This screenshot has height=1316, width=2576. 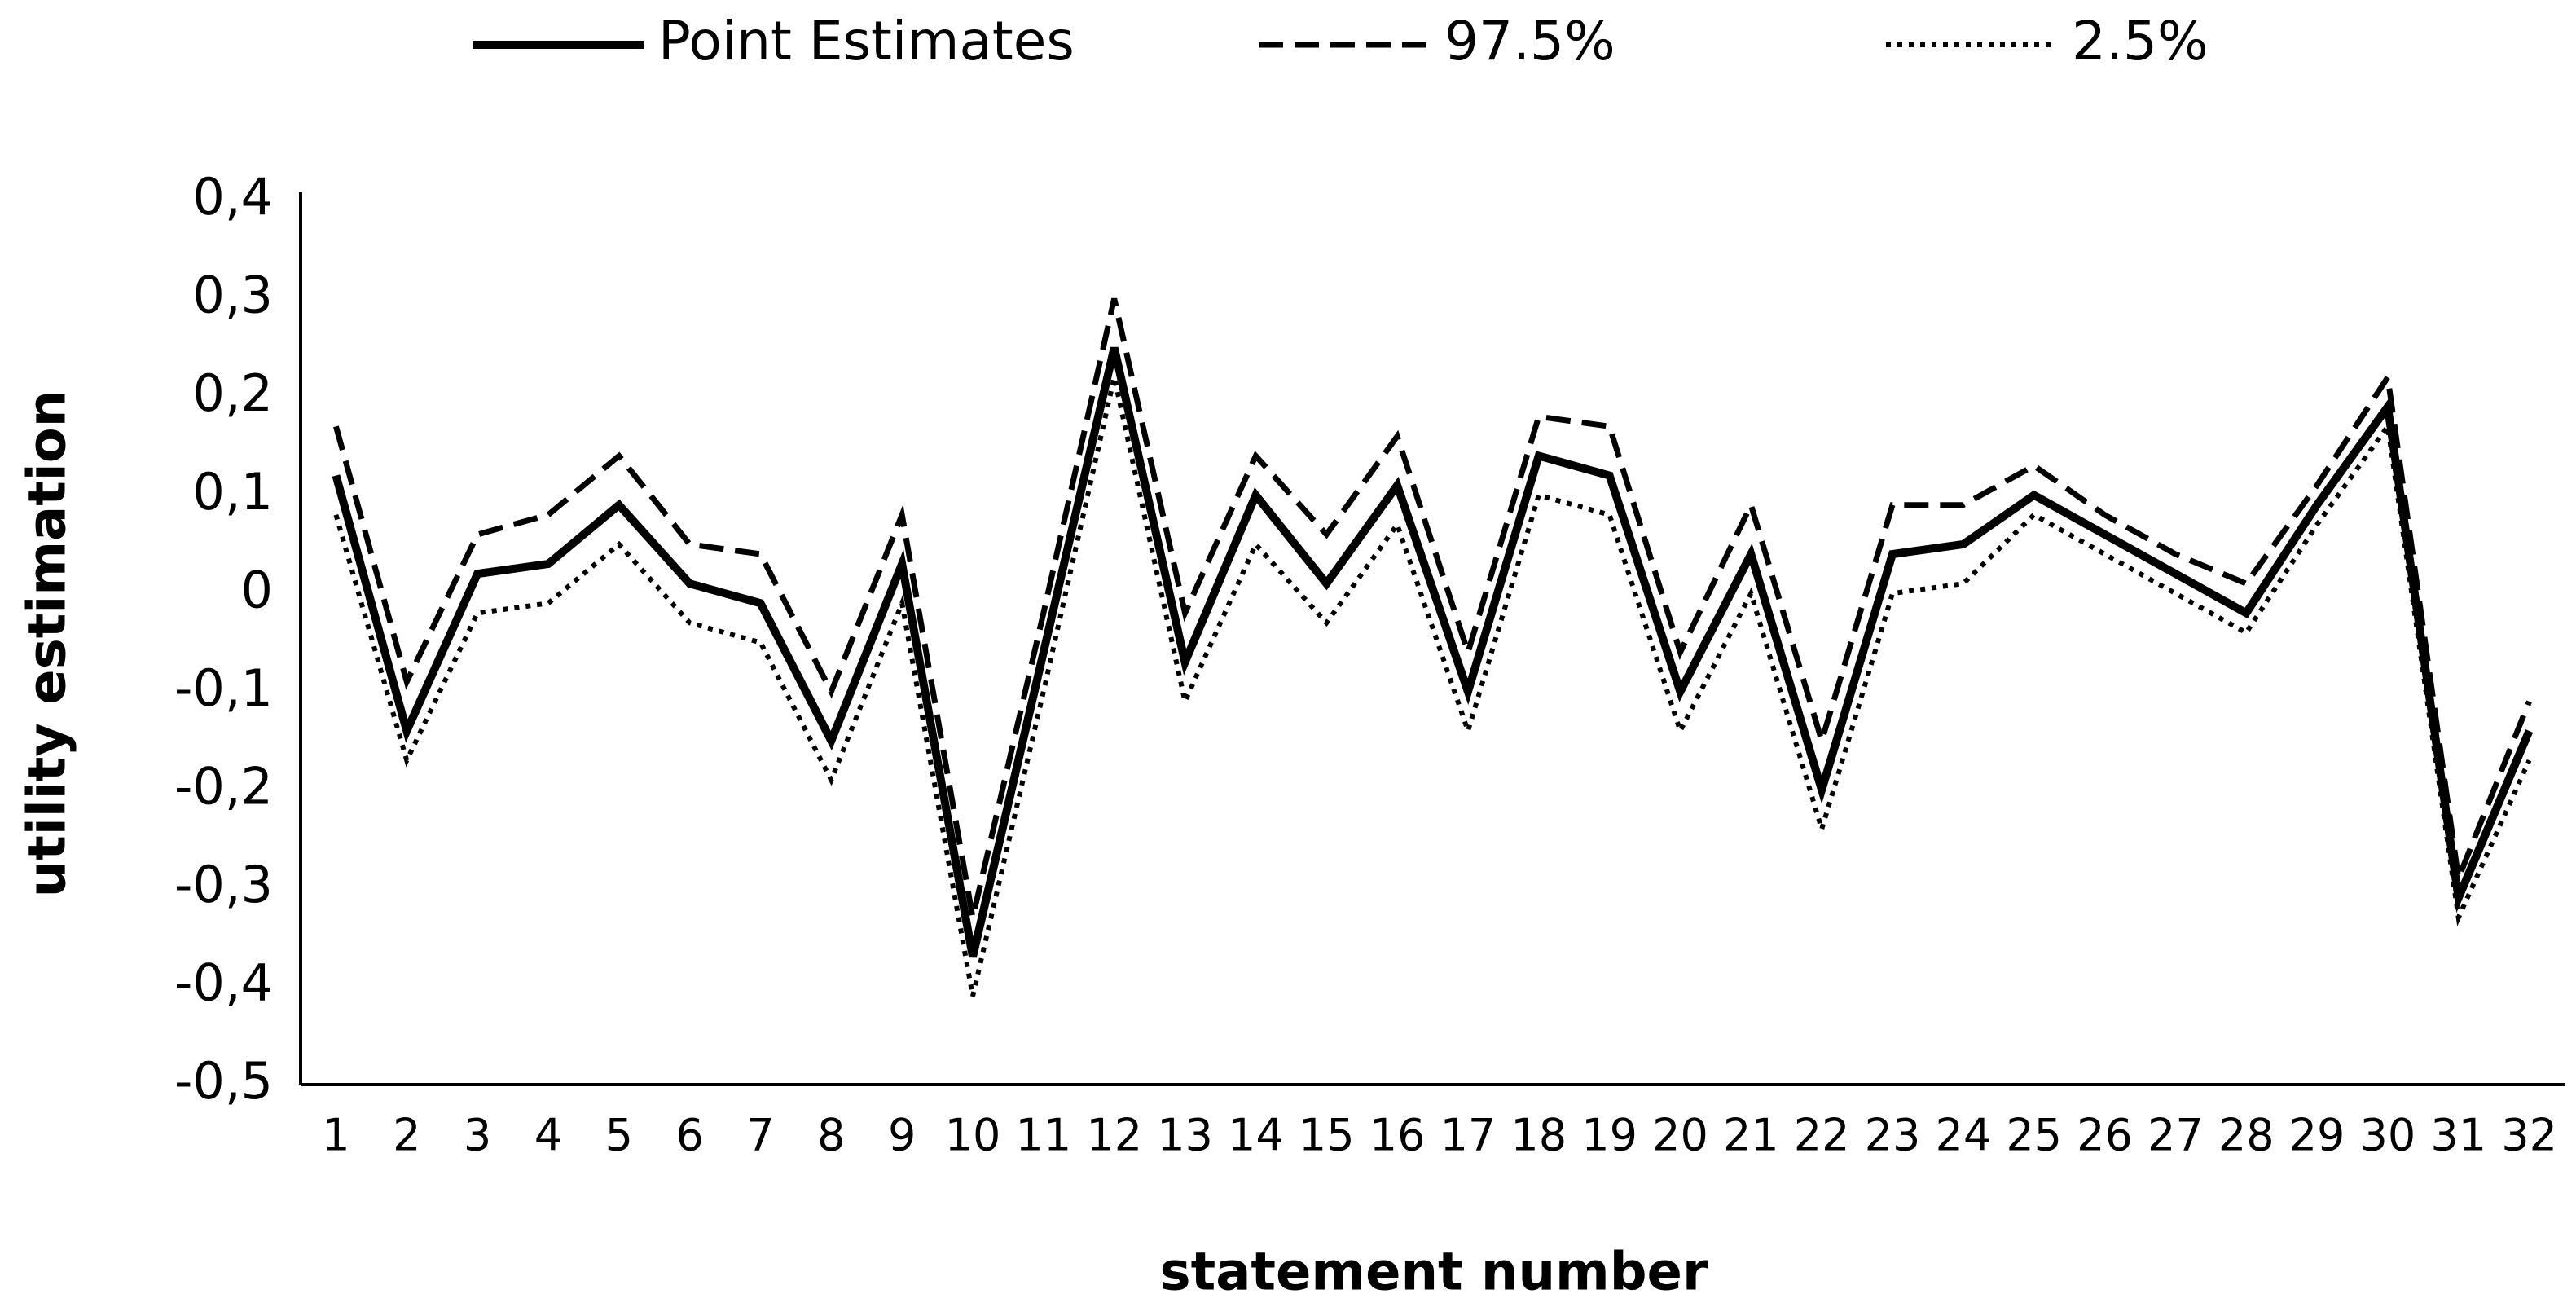 What do you see at coordinates (2034, 1135) in the screenshot?
I see `x-tick-label: 25` at bounding box center [2034, 1135].